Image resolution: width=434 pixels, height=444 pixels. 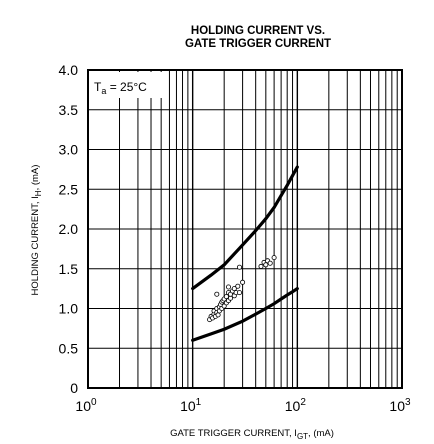 I want to click on x-tick-label: 10², so click(x=296, y=405).